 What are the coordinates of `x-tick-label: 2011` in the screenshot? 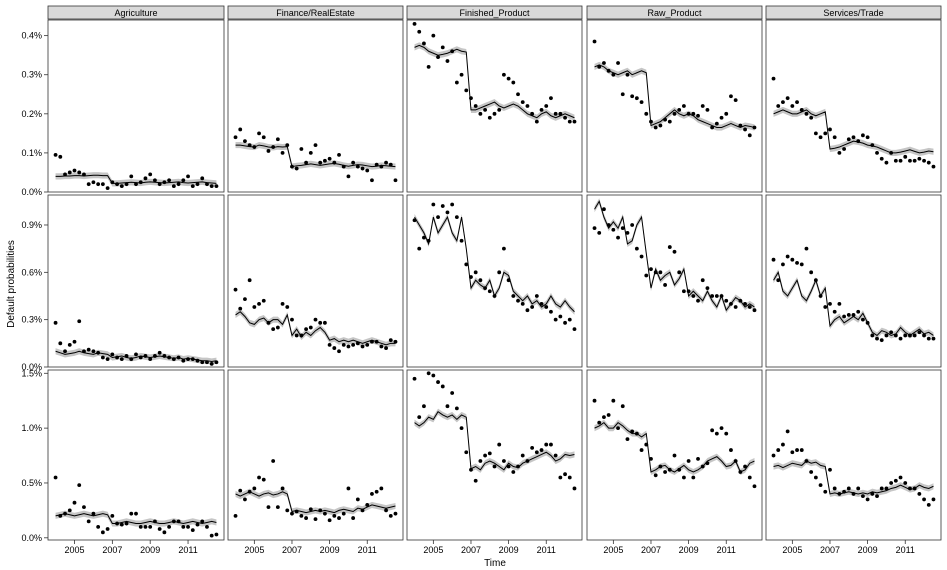 It's located at (726, 550).